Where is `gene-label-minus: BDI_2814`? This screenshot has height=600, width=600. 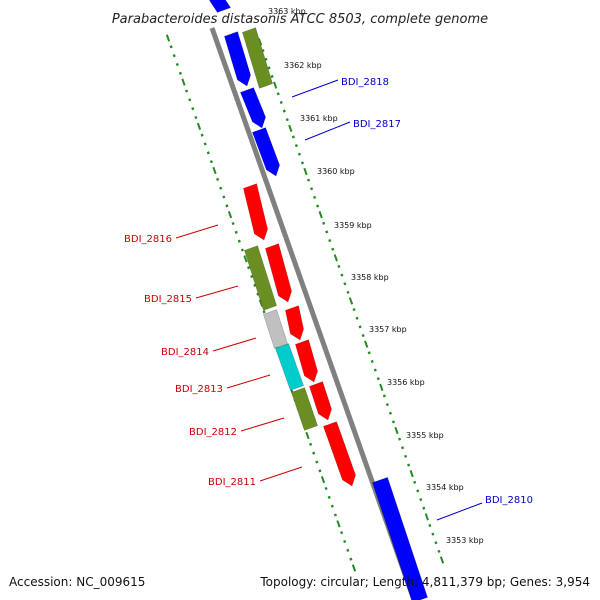 gene-label-minus: BDI_2814 is located at coordinates (185, 352).